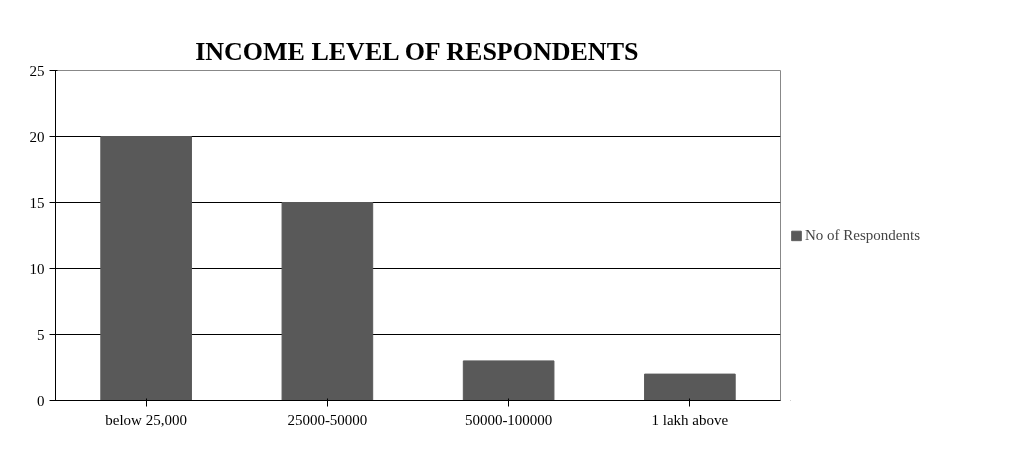 The width and height of the screenshot is (1013, 459). I want to click on legend-label: No of Respondents, so click(862, 235).